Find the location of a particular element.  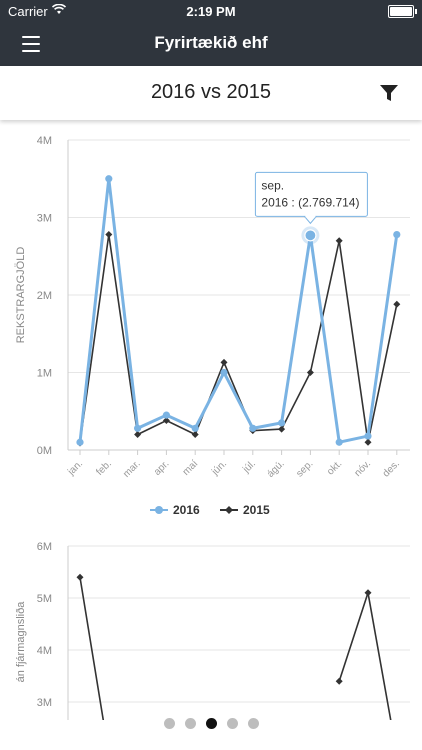

chart-tooltip: sep. 2016 : (2.769.714) is located at coordinates (311, 198).